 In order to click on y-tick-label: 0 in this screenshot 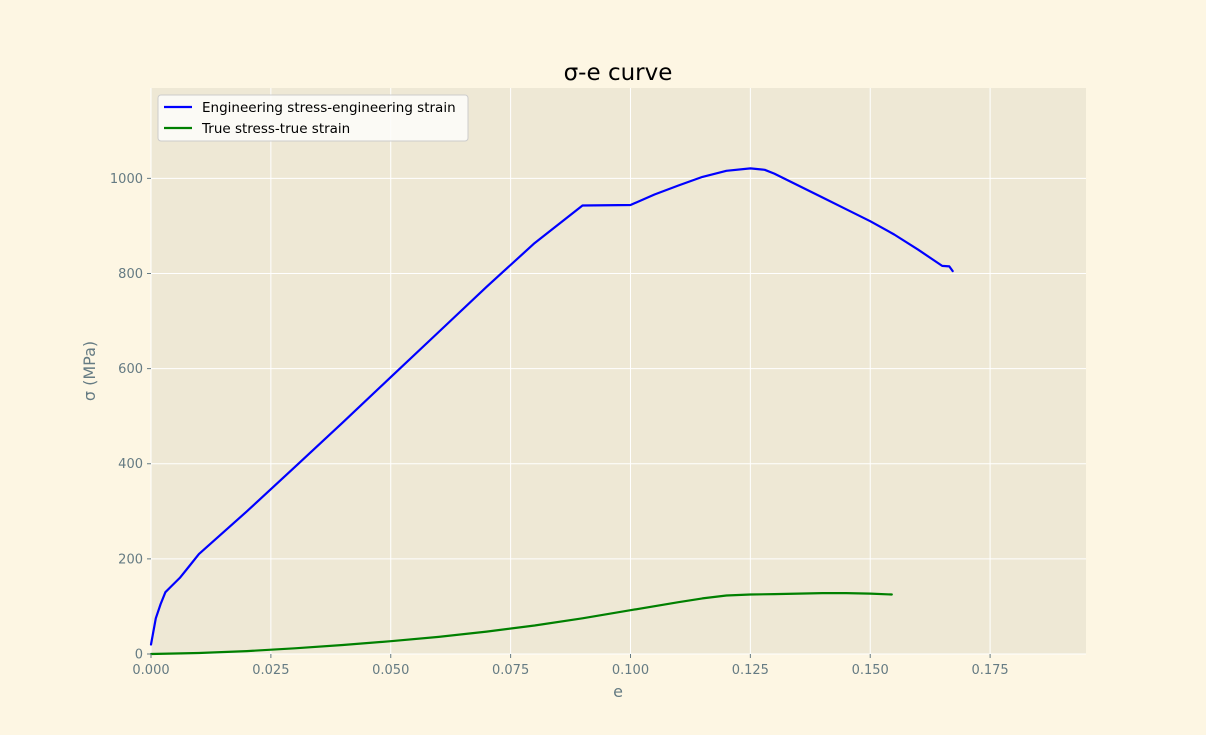, I will do `click(139, 655)`.